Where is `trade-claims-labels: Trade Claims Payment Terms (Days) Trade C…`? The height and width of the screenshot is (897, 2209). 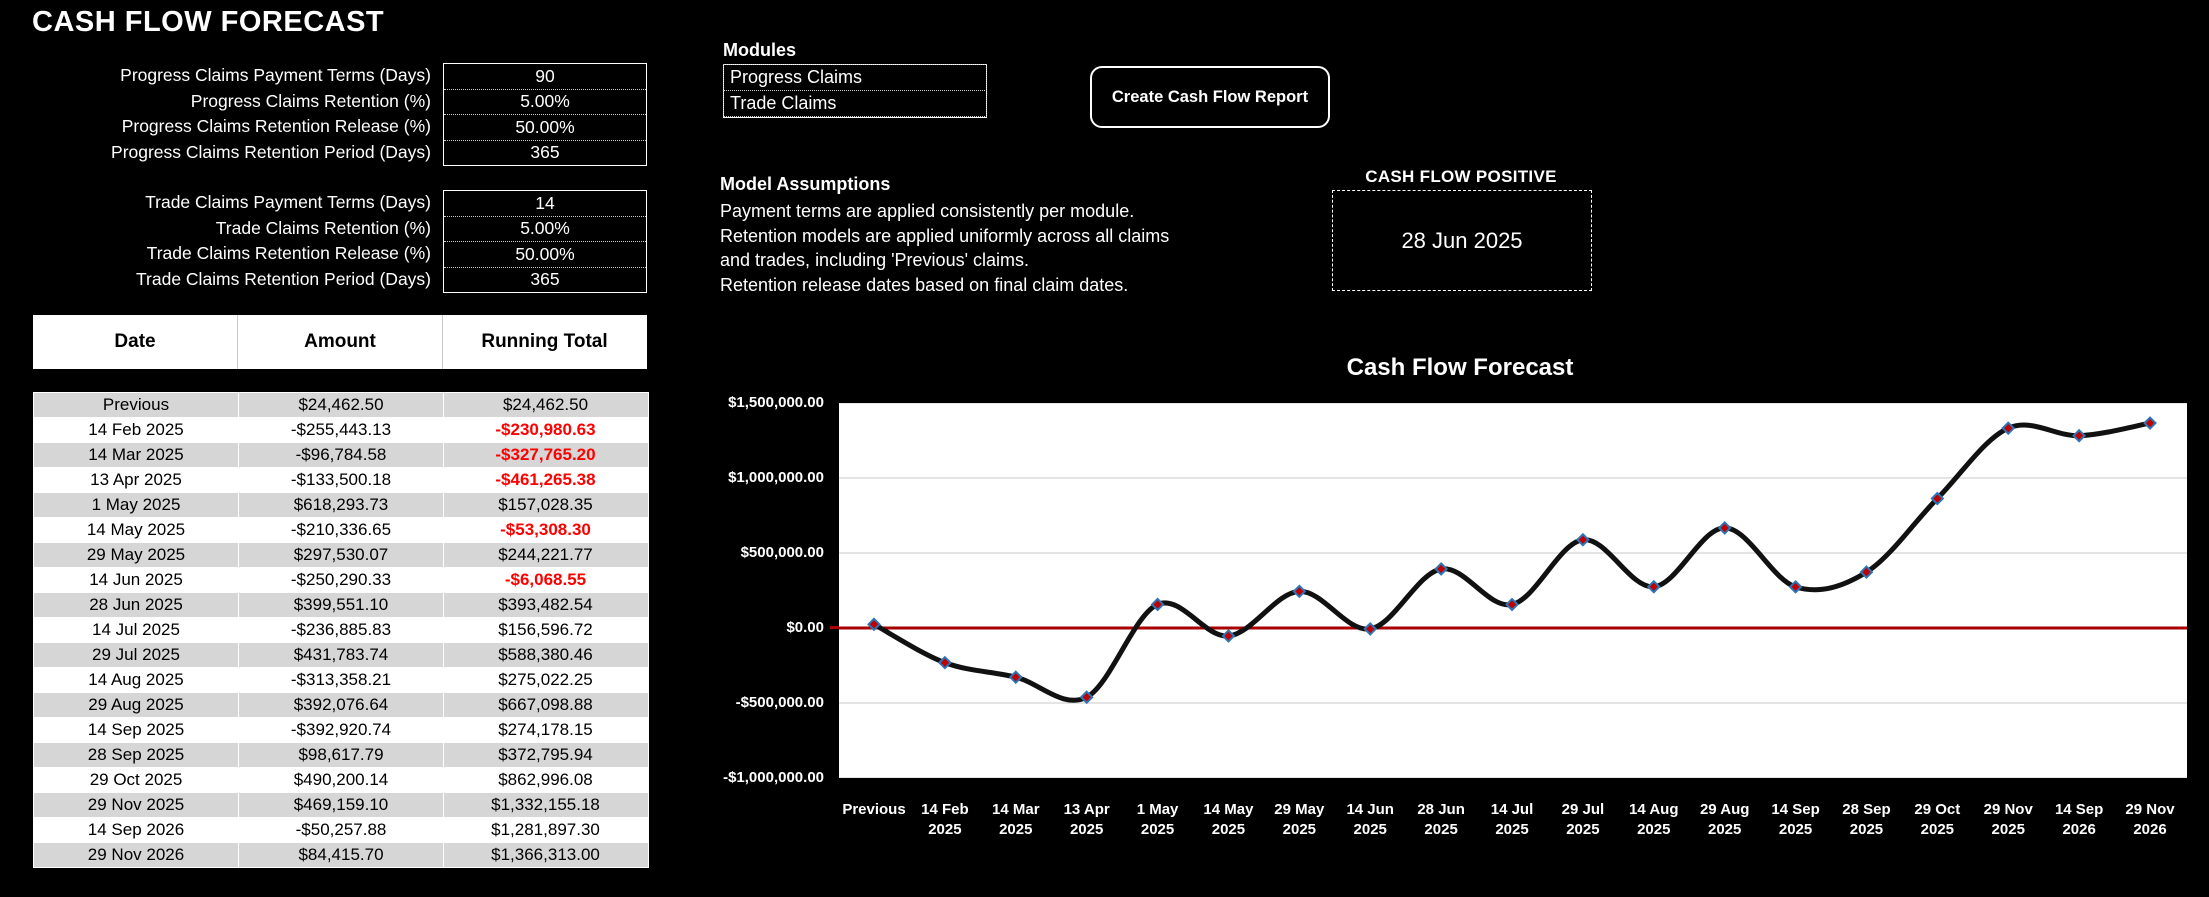 trade-claims-labels: Trade Claims Payment Terms (Days) Trade C… is located at coordinates (225, 241).